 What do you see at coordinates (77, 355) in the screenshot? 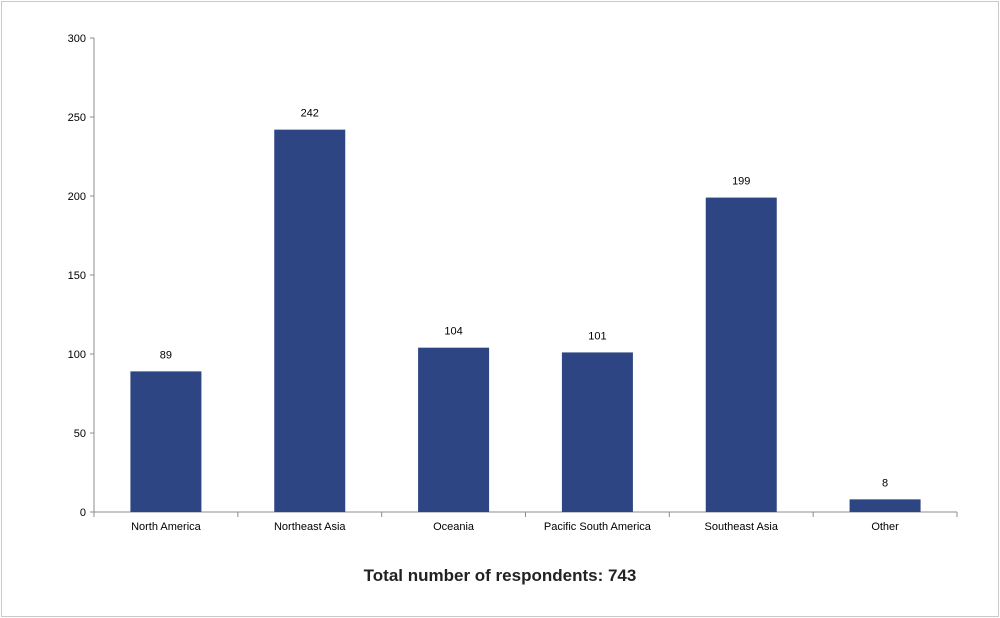
I see `y-tick-label: 100` at bounding box center [77, 355].